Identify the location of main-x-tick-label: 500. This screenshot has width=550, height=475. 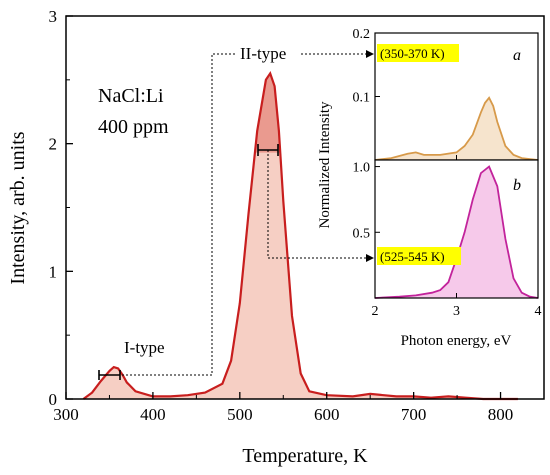
(240, 414).